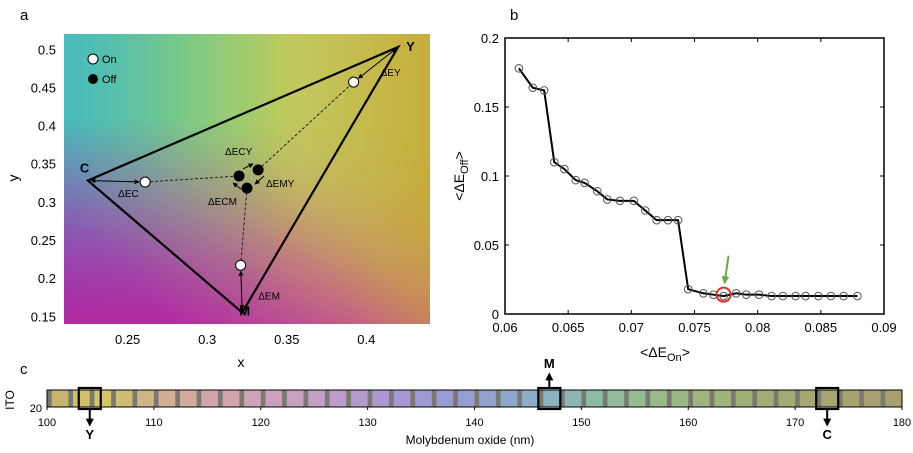  I want to click on y-tick-label-a: 0.35, so click(43, 164).